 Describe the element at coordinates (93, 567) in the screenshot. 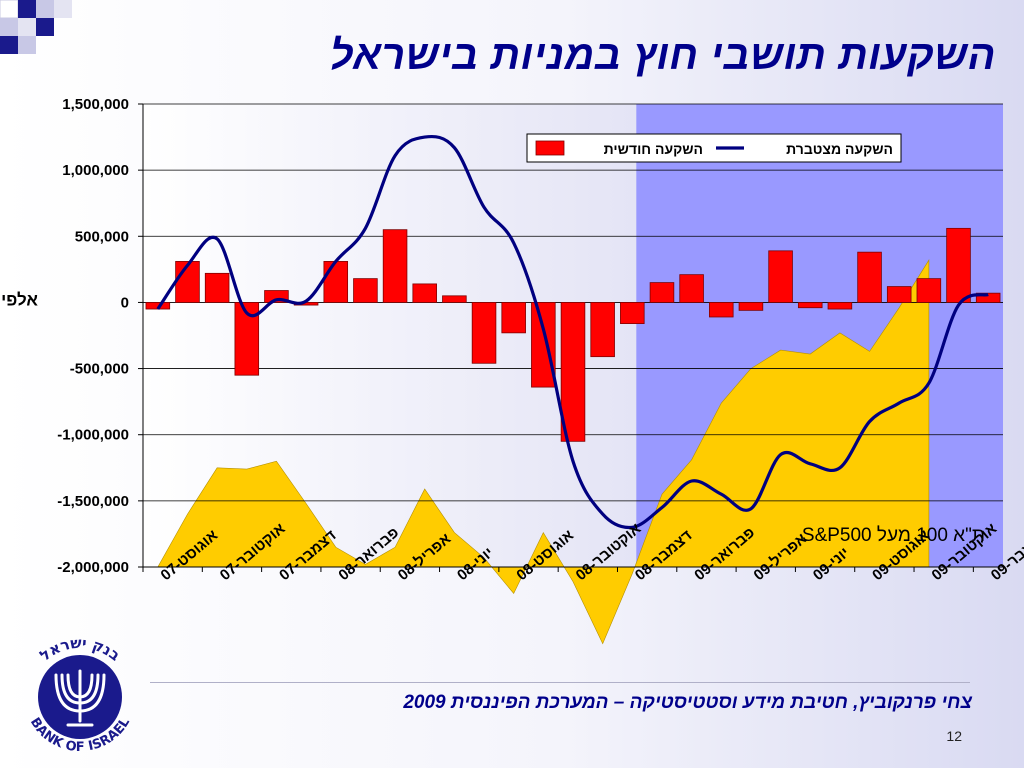

I see `y-tick-label: -2,000,000` at that location.